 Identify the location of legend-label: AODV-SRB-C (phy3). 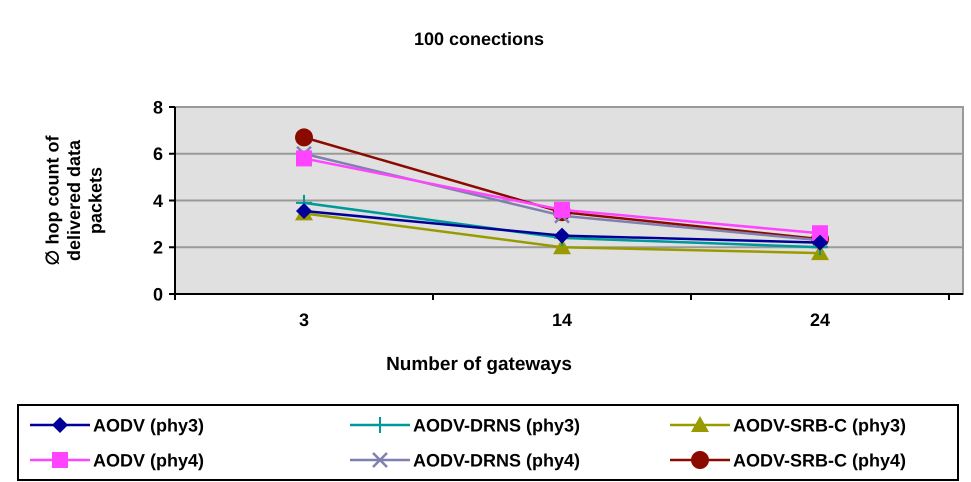
(819, 425).